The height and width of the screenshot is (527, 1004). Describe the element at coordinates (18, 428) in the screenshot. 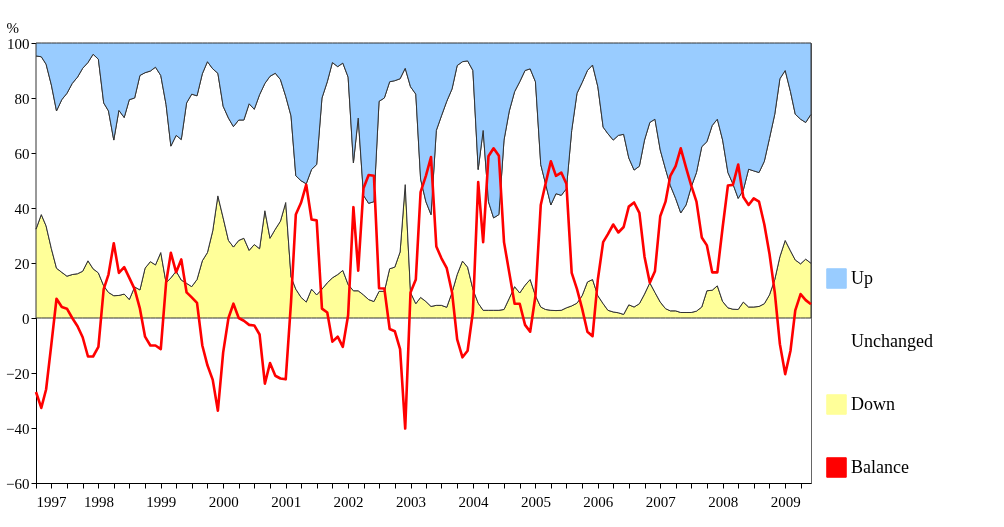

I see `y-tick-label: −40` at that location.